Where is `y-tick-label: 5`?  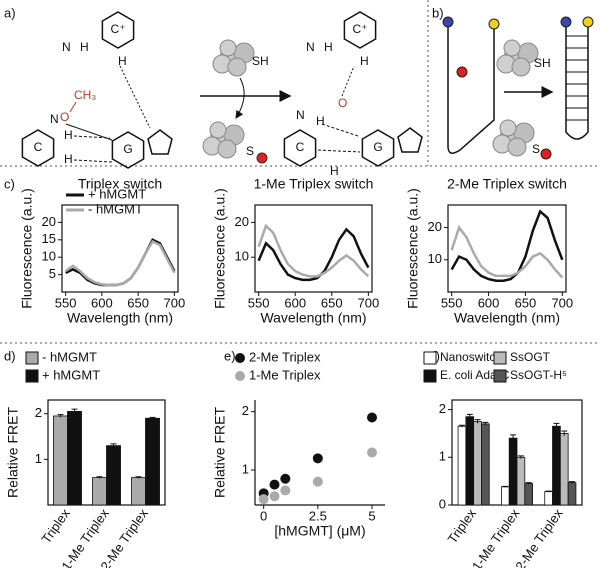
y-tick-label: 5 is located at coordinates (52, 273).